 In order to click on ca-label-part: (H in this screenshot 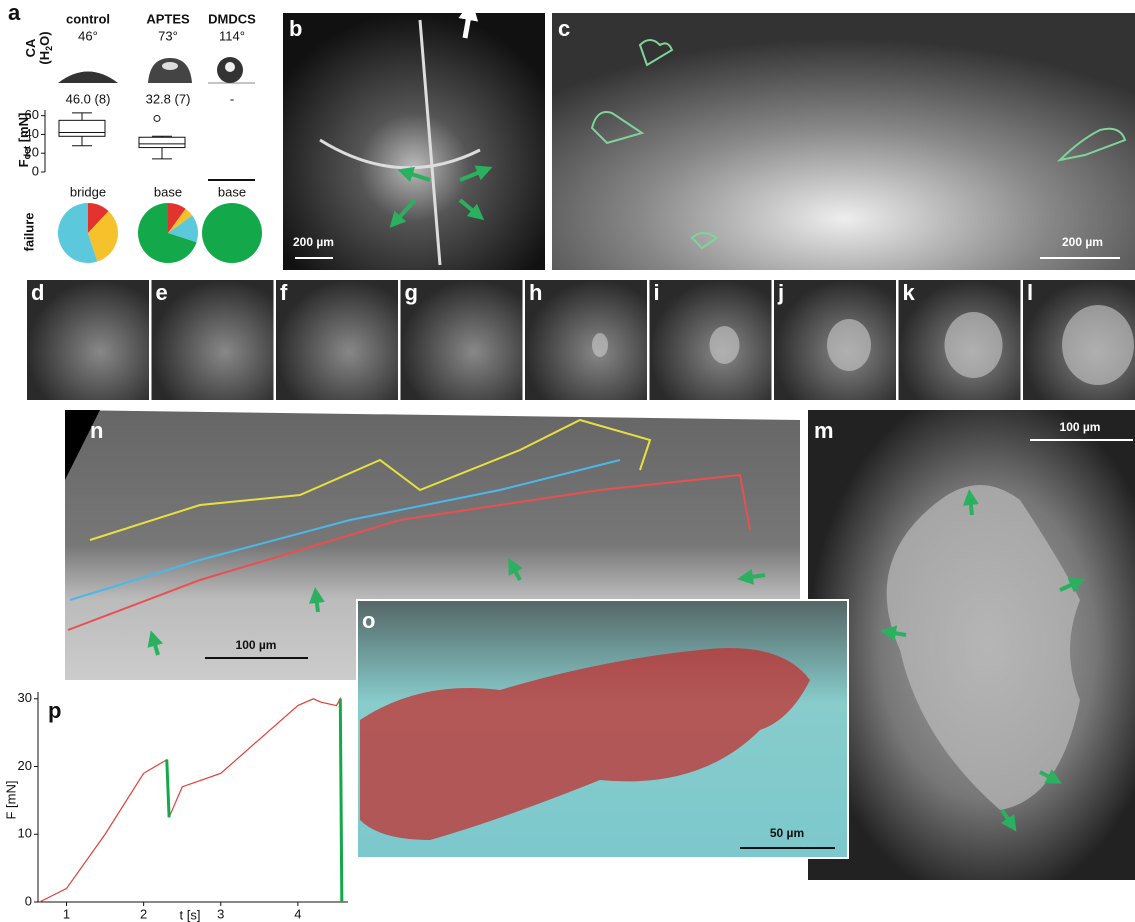, I will do `click(44, 58)`.